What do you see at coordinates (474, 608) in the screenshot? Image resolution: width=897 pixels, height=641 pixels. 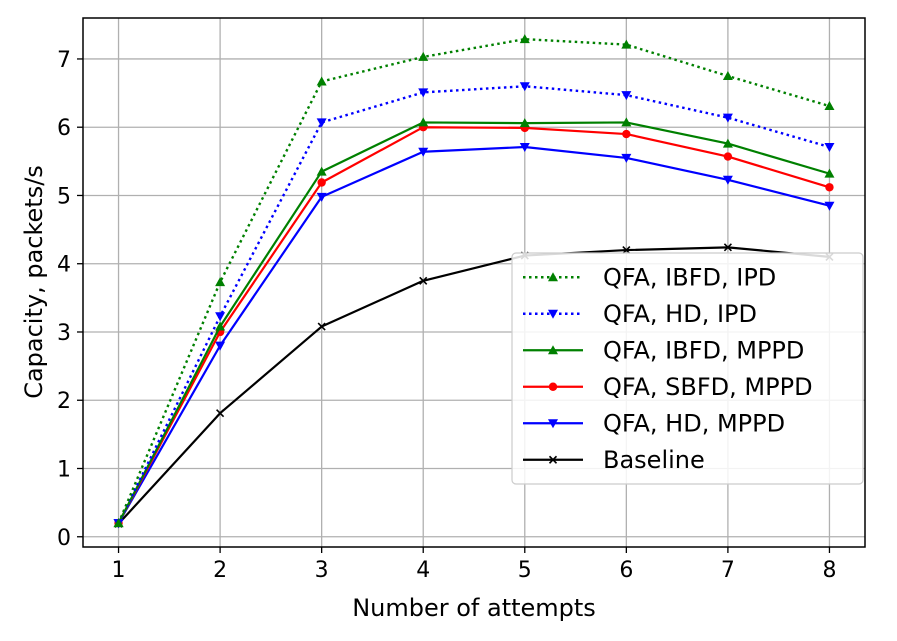 I see `x-axis-label: Number of attempts` at bounding box center [474, 608].